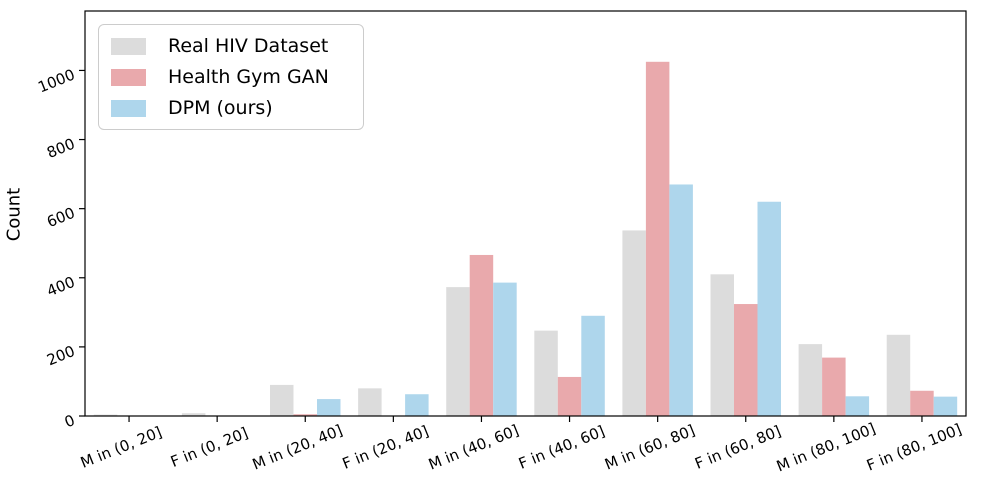  I want to click on y-axis-label: Count, so click(14, 214).